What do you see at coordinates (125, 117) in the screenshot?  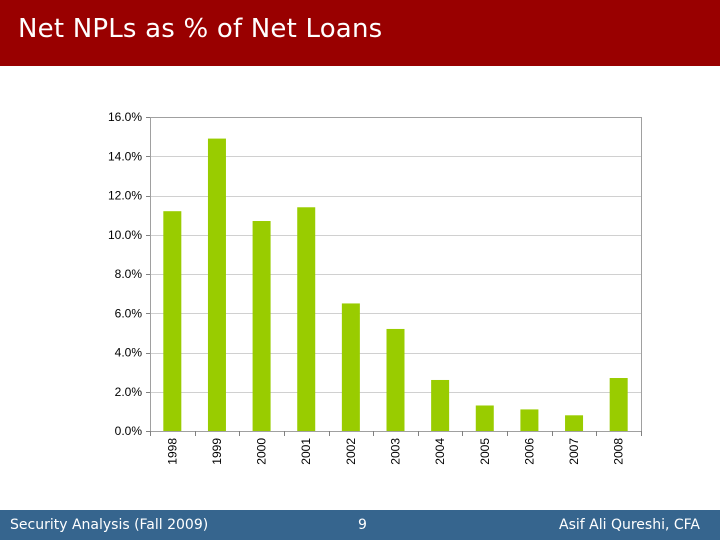 I see `y-tick-label: 16.0%` at bounding box center [125, 117].